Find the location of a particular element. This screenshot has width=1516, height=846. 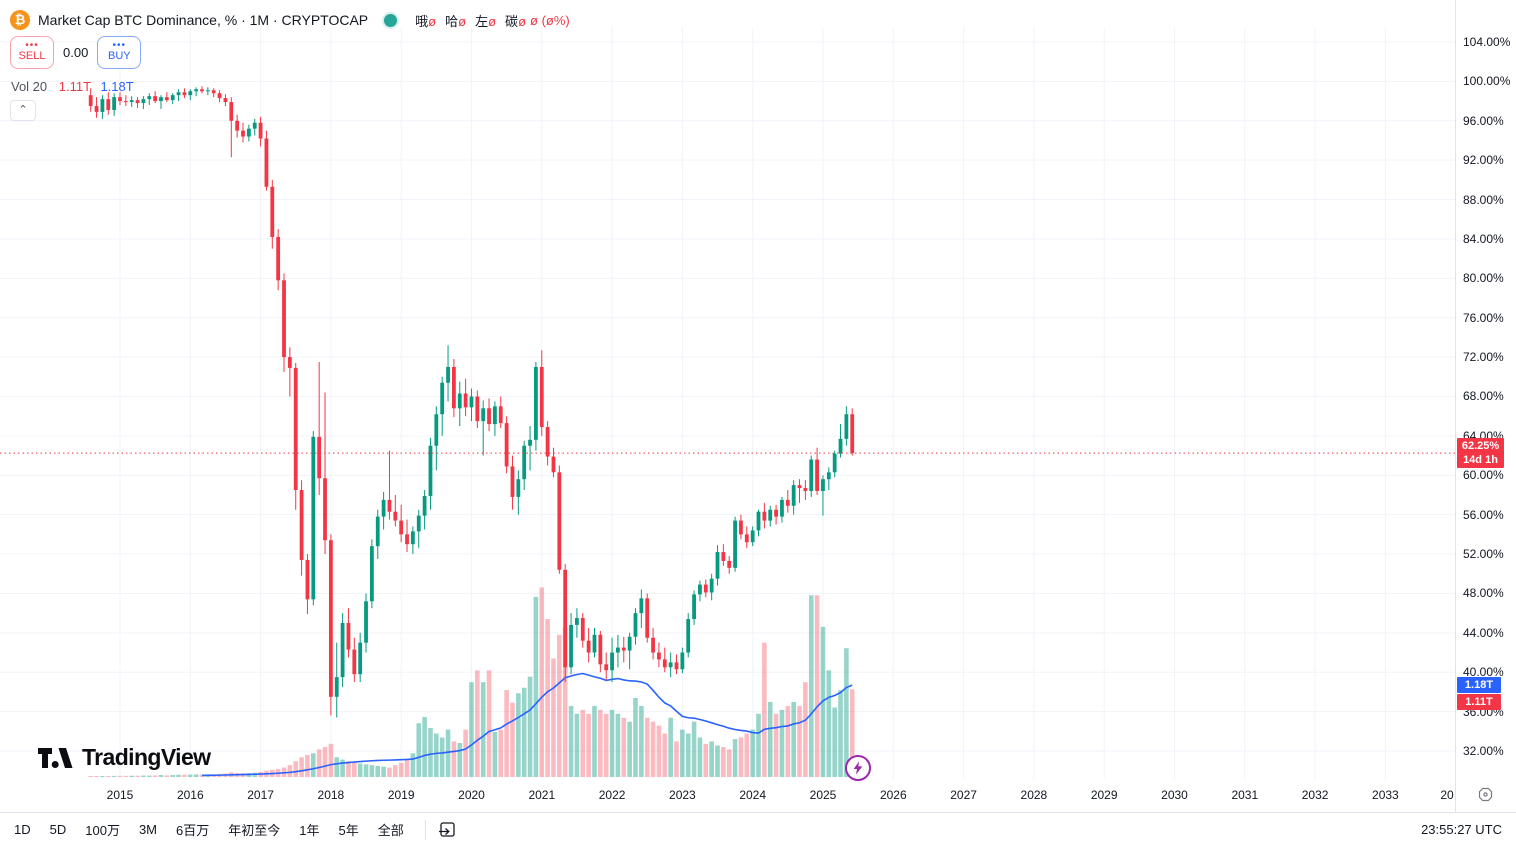

time-axis-year-label: 2026 is located at coordinates (893, 795).